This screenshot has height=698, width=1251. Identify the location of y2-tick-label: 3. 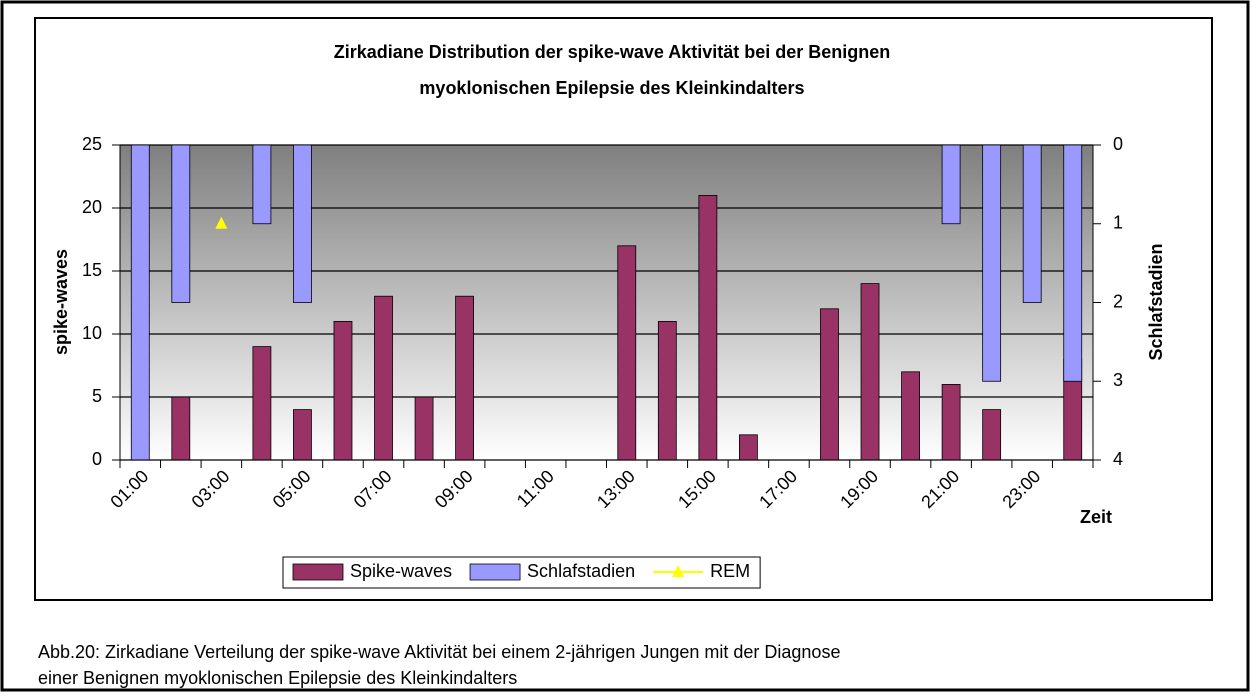
(1118, 380).